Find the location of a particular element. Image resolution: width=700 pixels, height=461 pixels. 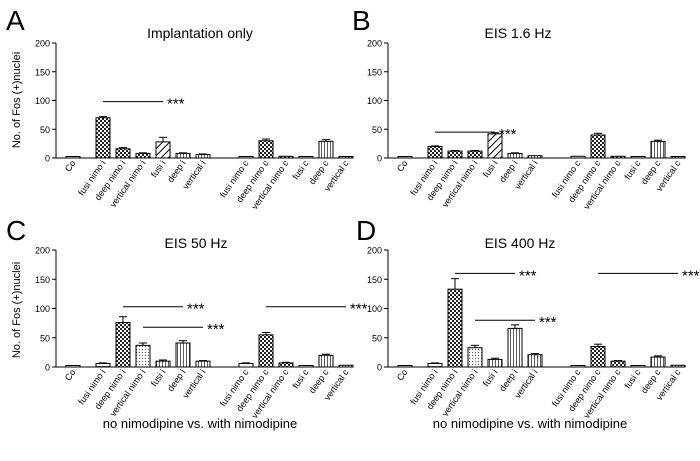

panel-a-title: Implantation only is located at coordinates (200, 33).